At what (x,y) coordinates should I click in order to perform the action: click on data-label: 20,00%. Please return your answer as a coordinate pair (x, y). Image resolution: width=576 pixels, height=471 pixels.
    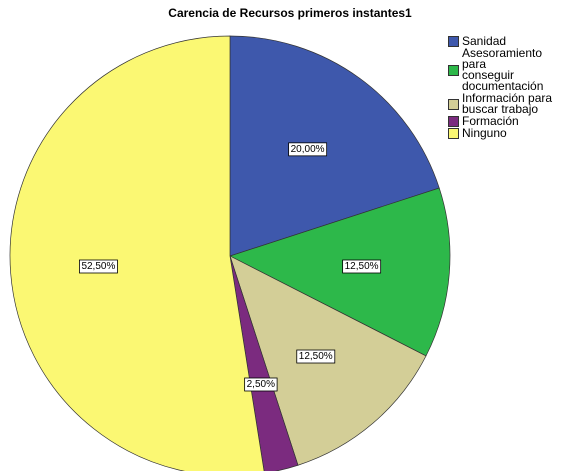
    Looking at the image, I should click on (308, 149).